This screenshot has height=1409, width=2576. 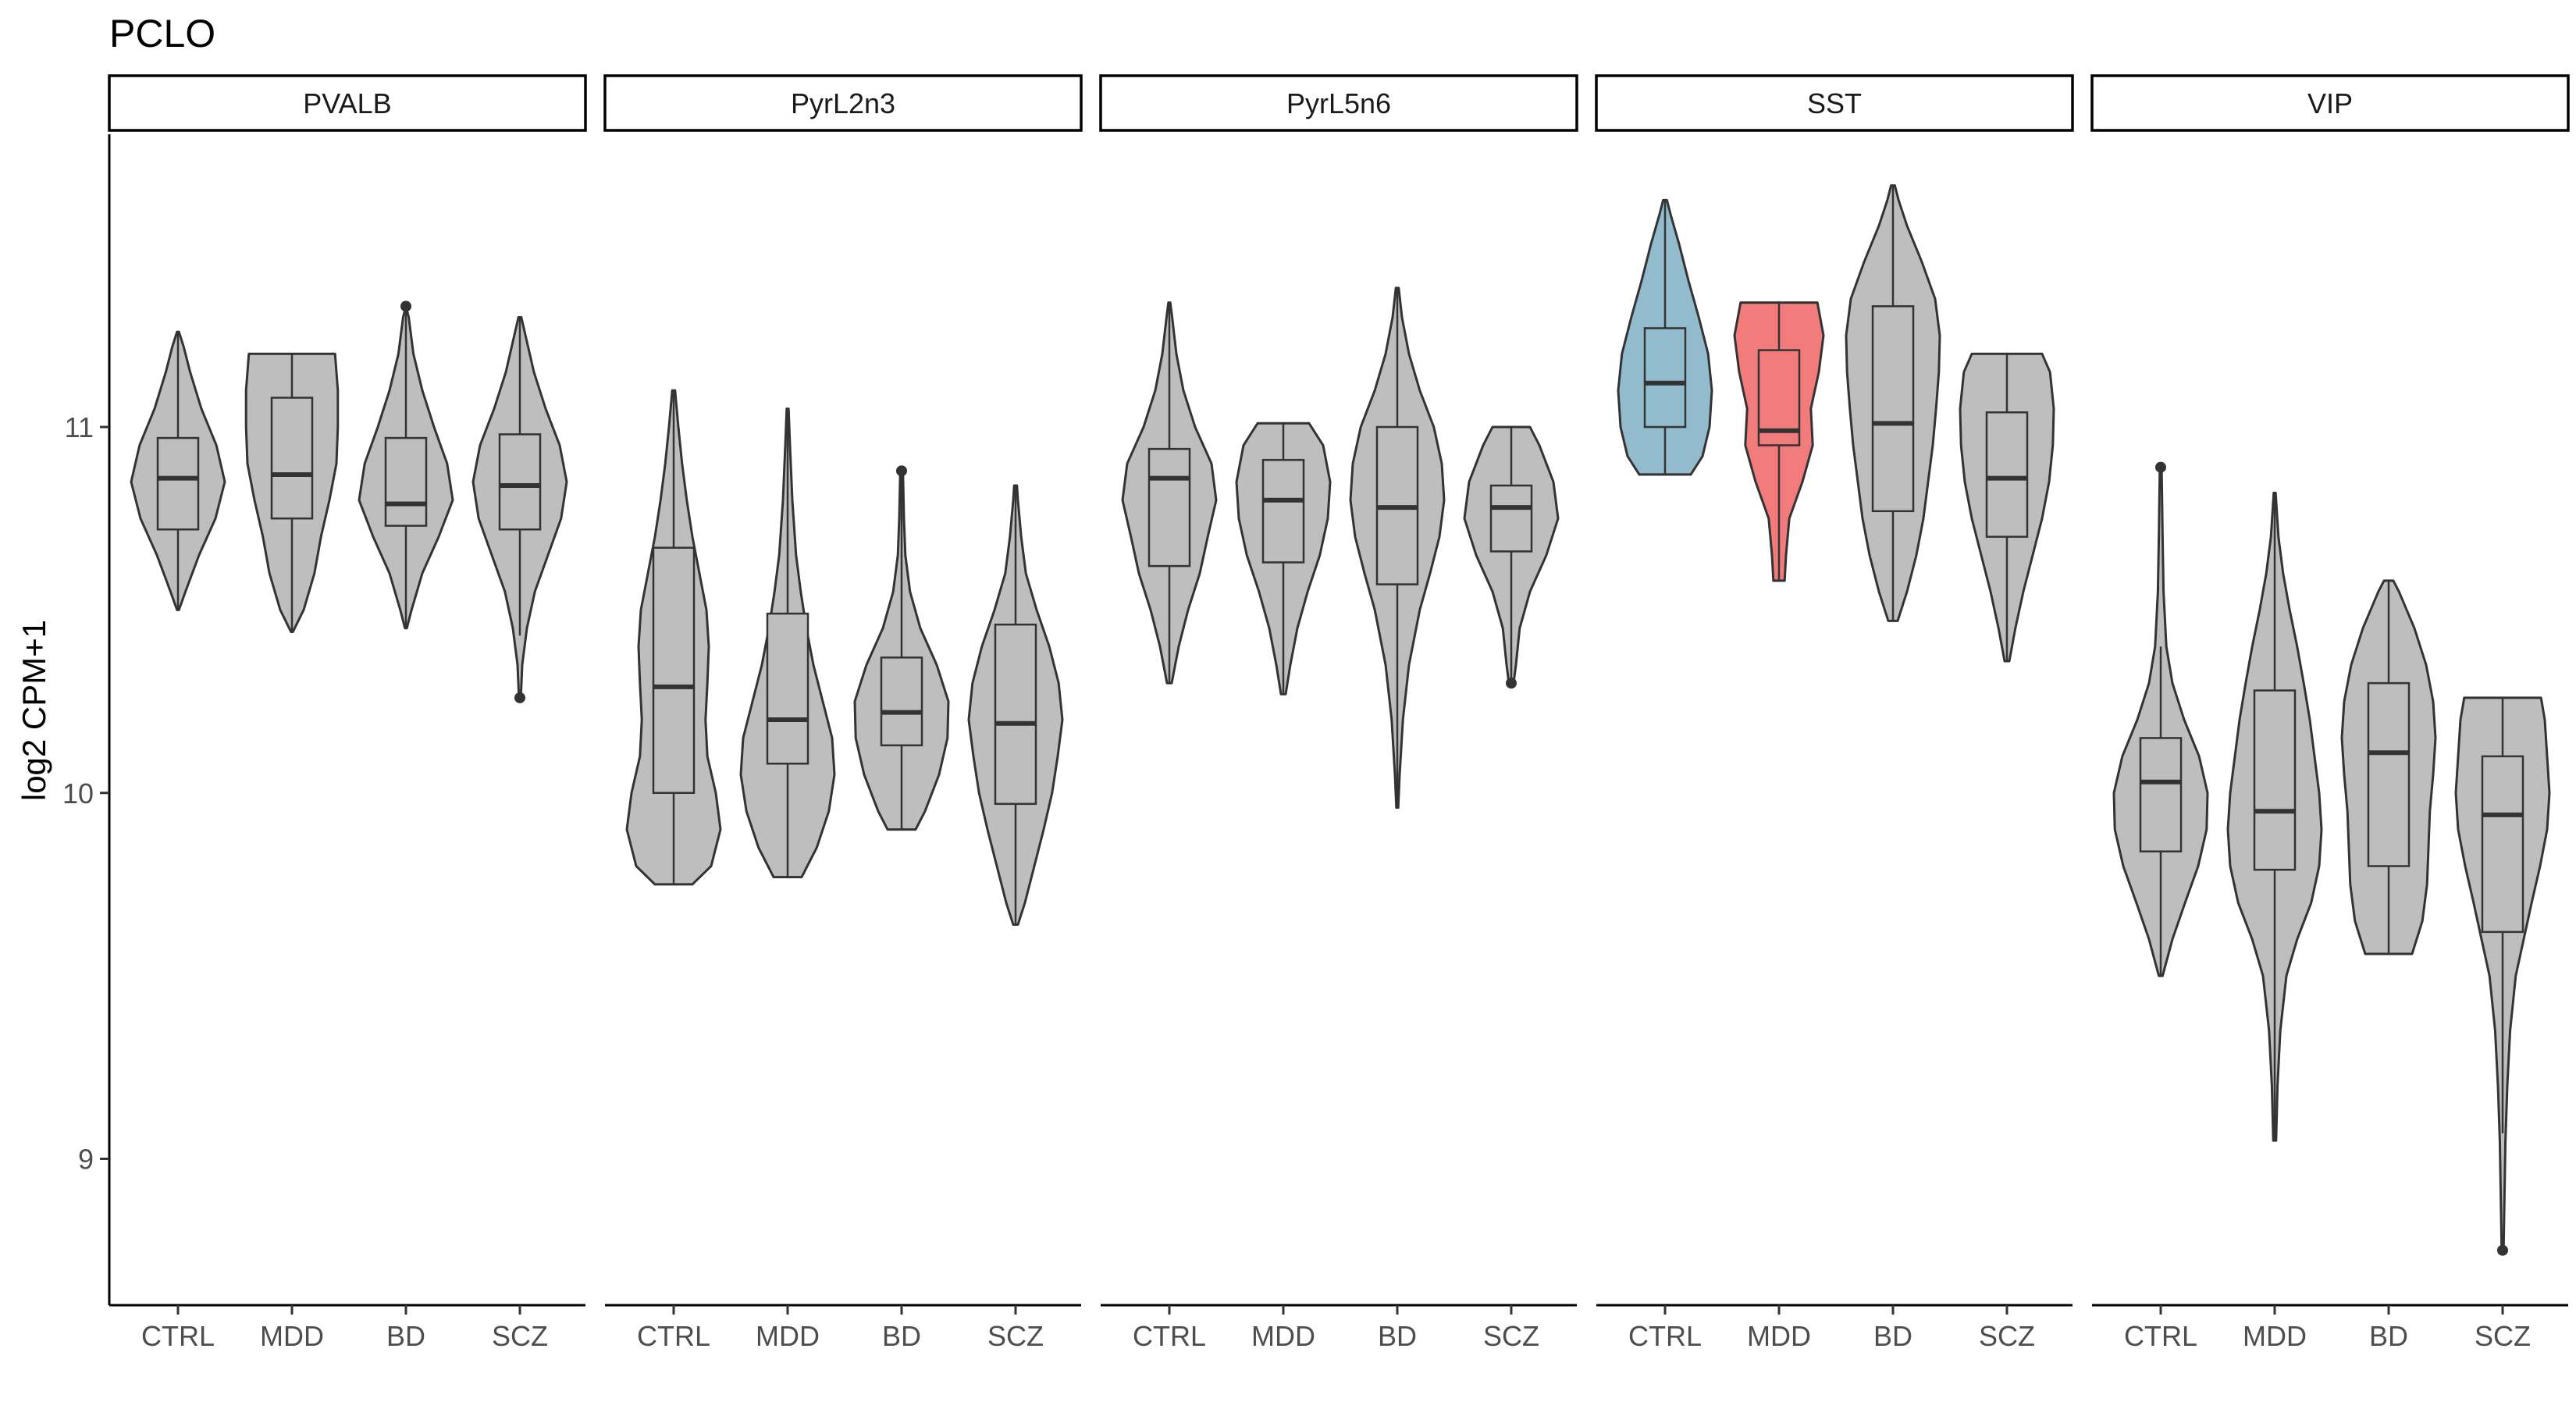 I want to click on violin-sst-ctrl, so click(x=1665, y=337).